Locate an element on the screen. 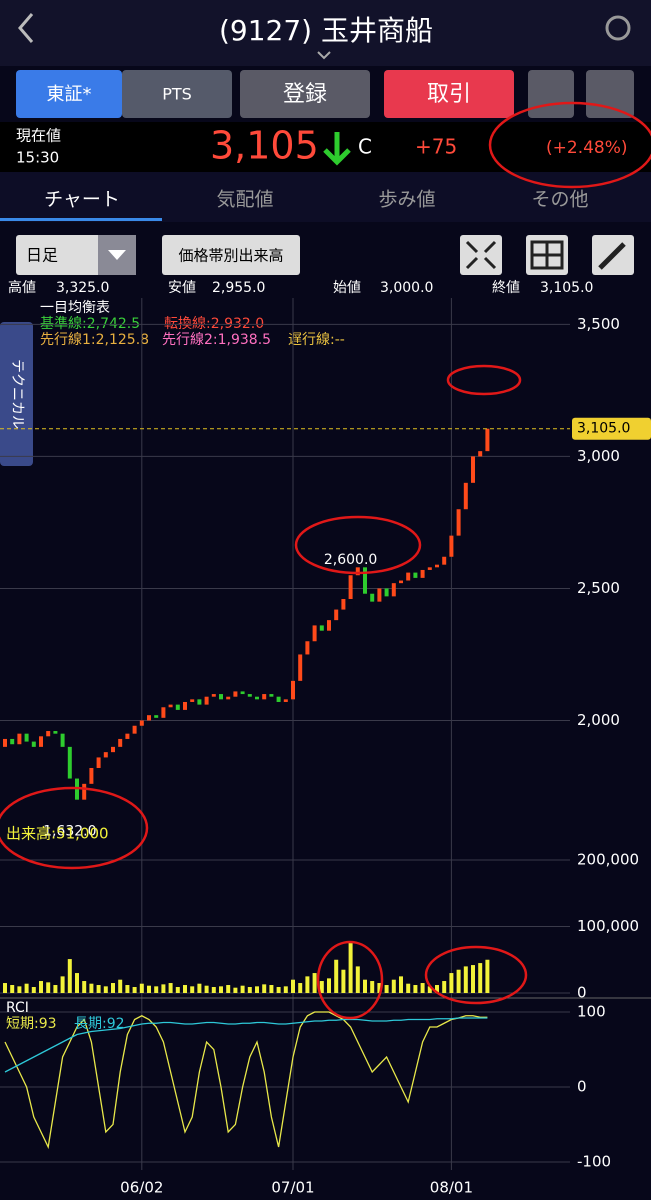 Image resolution: width=651 pixels, height=1200 pixels. fullscreen-button is located at coordinates (481, 255).